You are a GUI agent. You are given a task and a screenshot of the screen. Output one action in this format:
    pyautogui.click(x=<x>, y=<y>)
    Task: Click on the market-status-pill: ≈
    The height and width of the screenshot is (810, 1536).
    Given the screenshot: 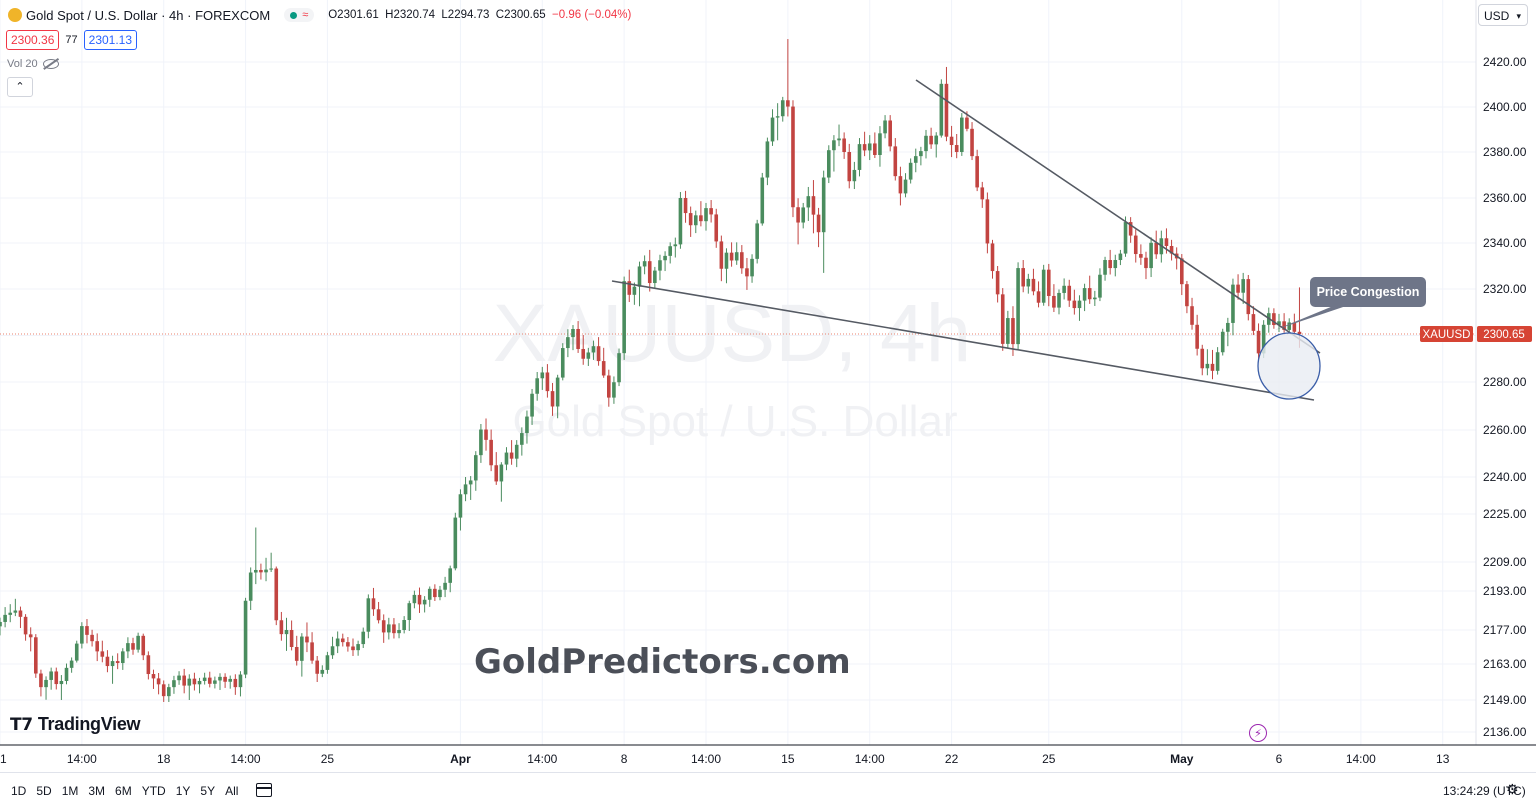 What is the action you would take?
    pyautogui.click(x=299, y=15)
    